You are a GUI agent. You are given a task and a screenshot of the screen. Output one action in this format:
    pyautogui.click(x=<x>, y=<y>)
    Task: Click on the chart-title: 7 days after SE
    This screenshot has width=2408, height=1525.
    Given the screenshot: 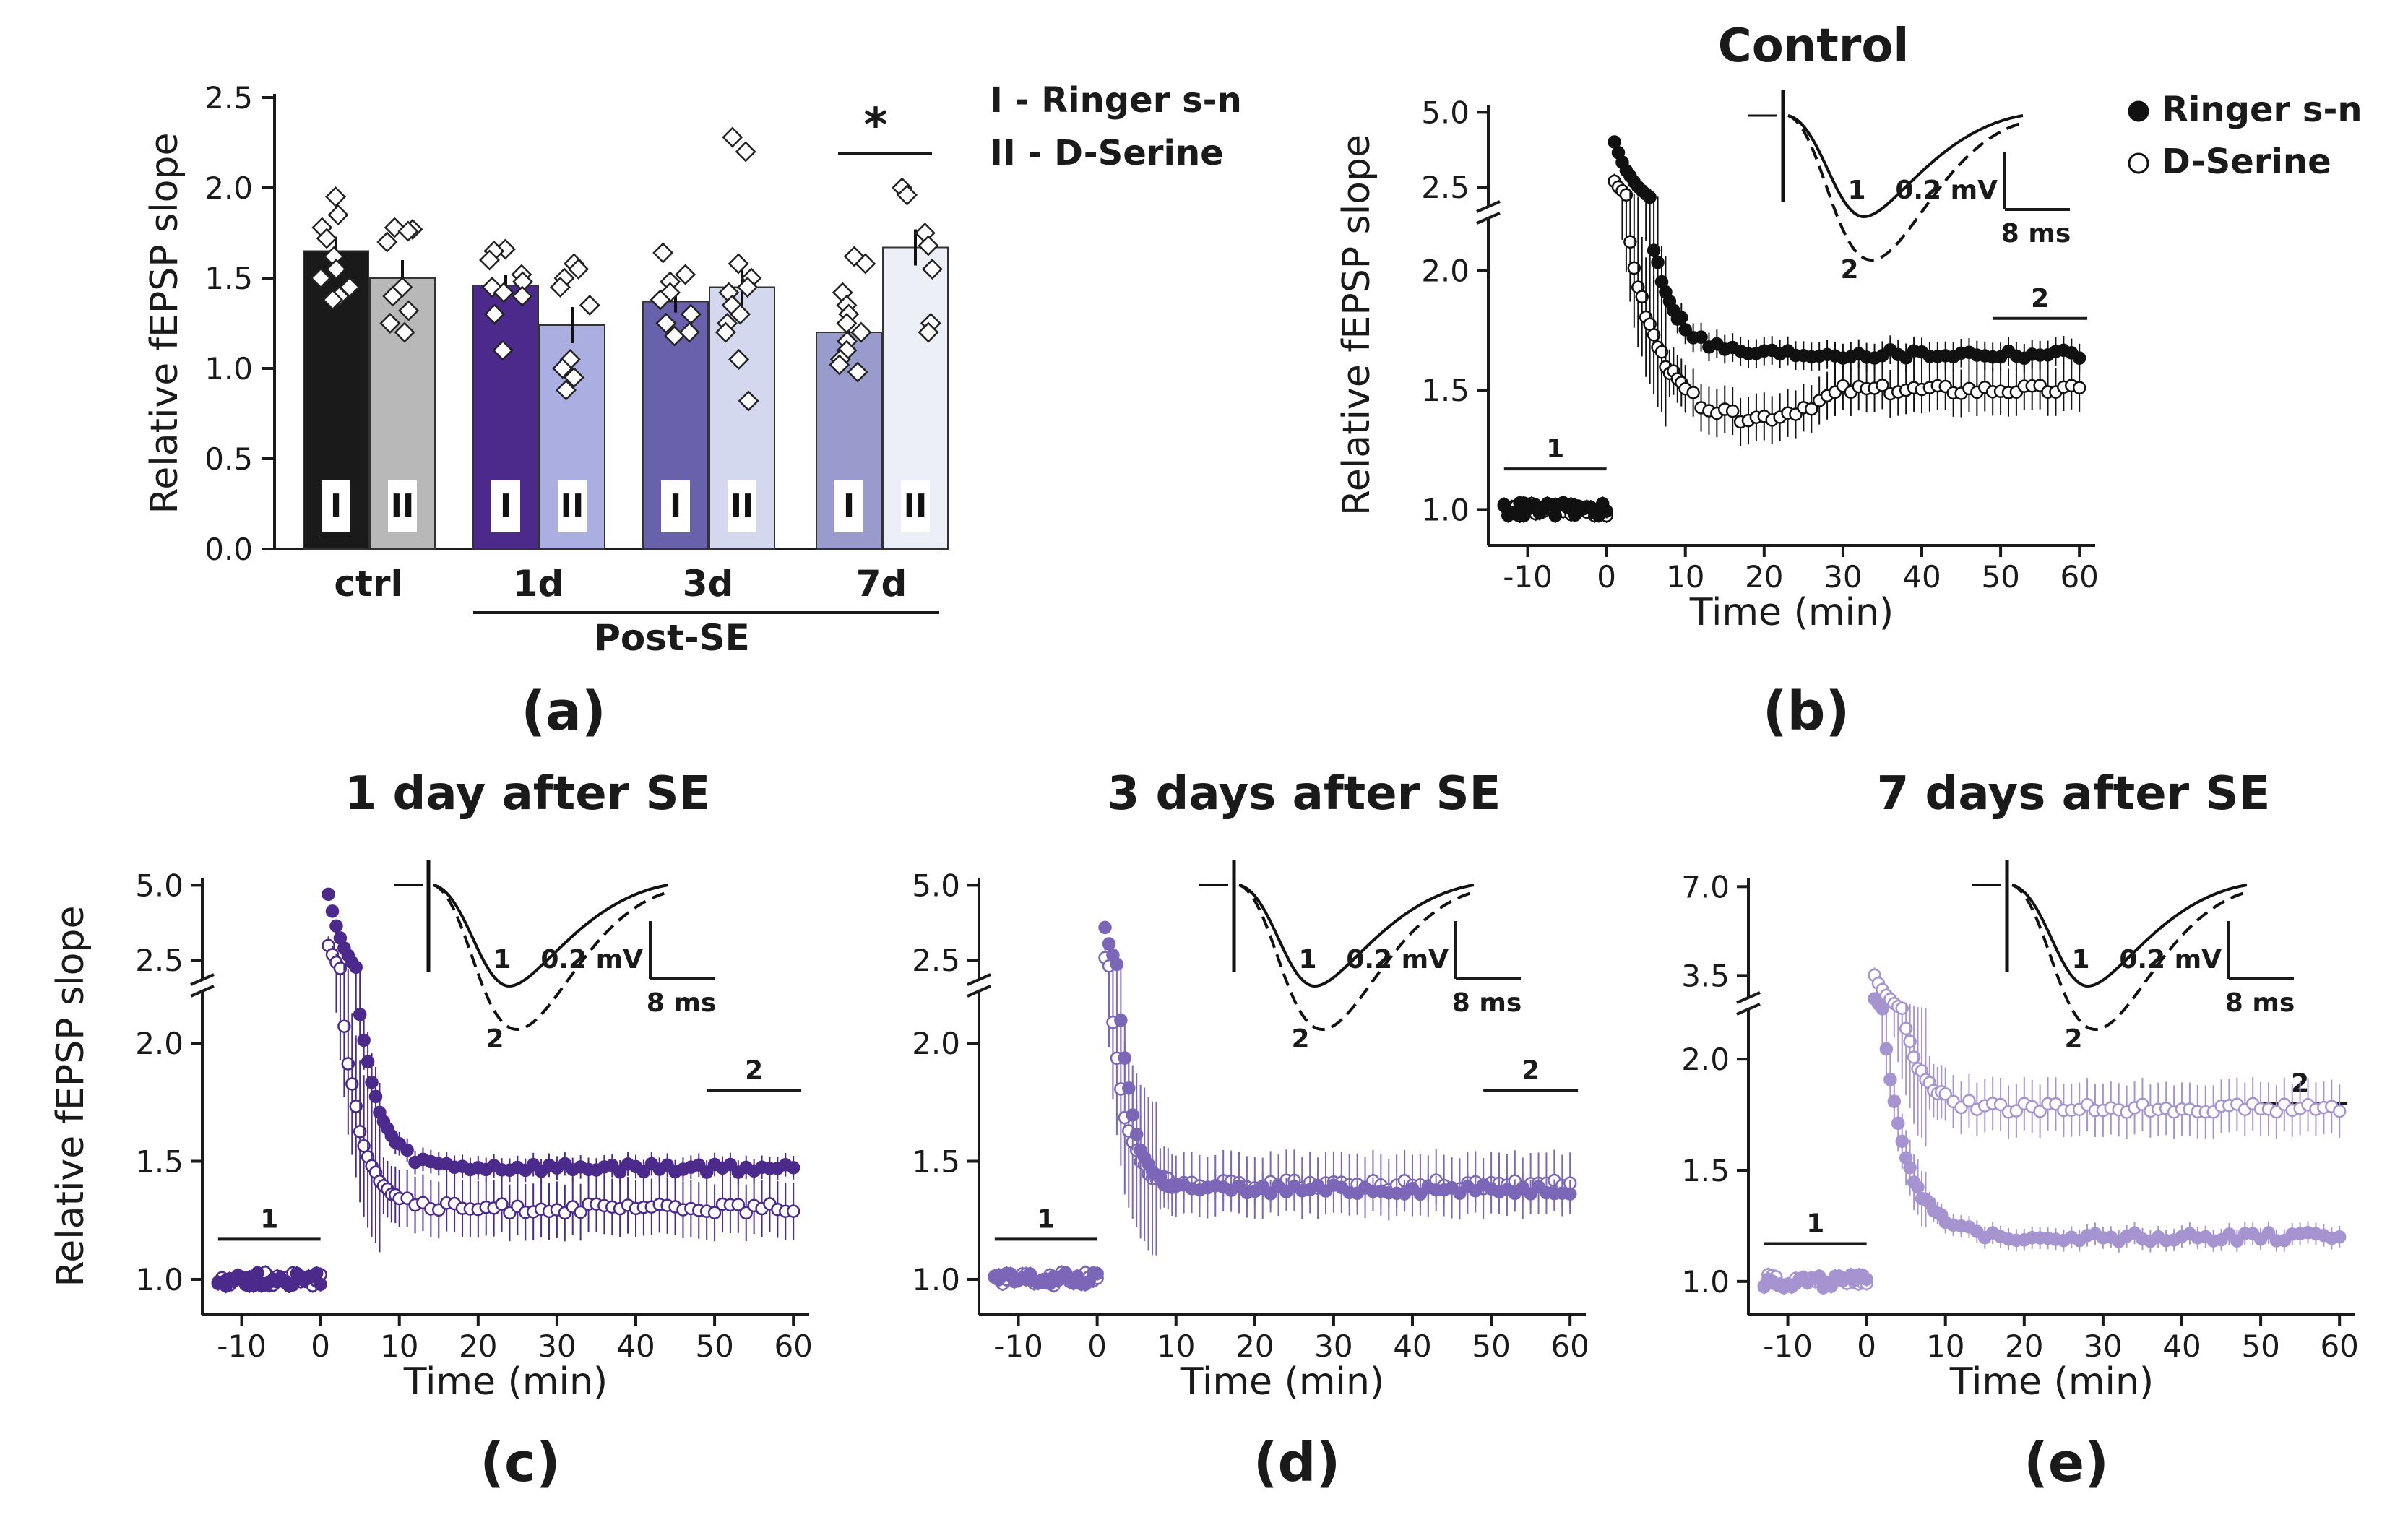 What is the action you would take?
    pyautogui.click(x=2074, y=794)
    